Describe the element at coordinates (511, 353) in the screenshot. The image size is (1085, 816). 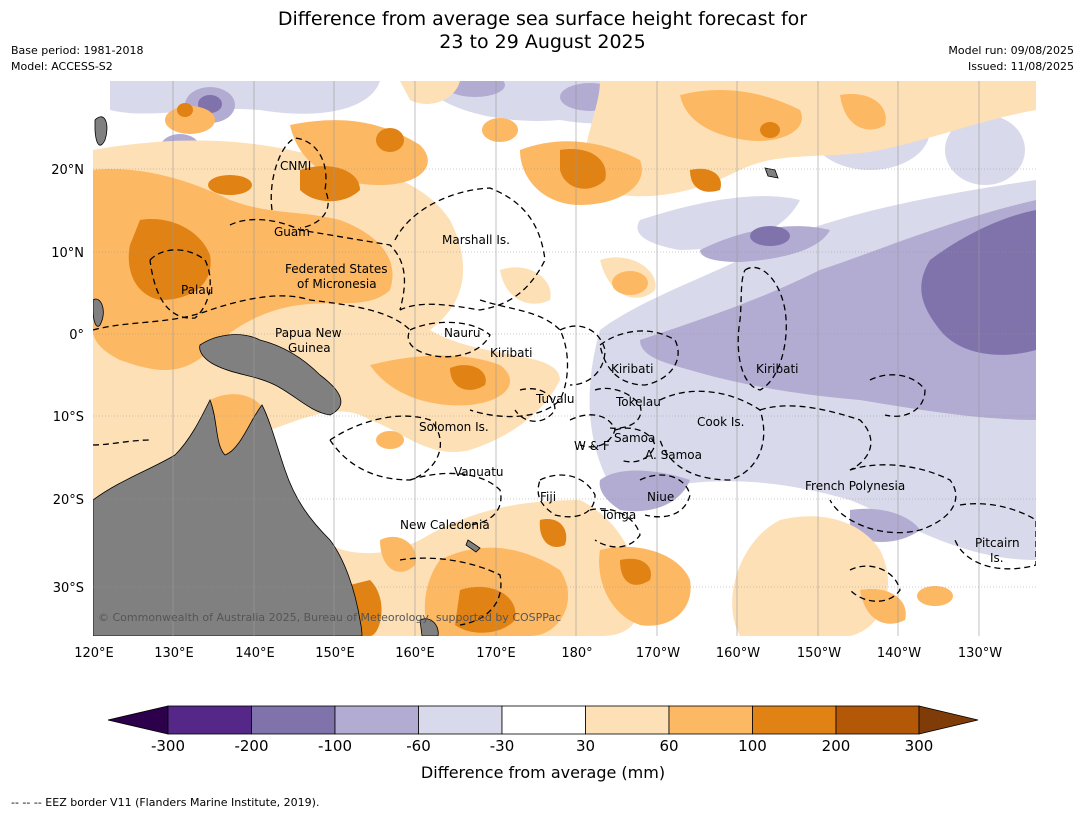
I see `label-kiribati-west: Kiribati` at that location.